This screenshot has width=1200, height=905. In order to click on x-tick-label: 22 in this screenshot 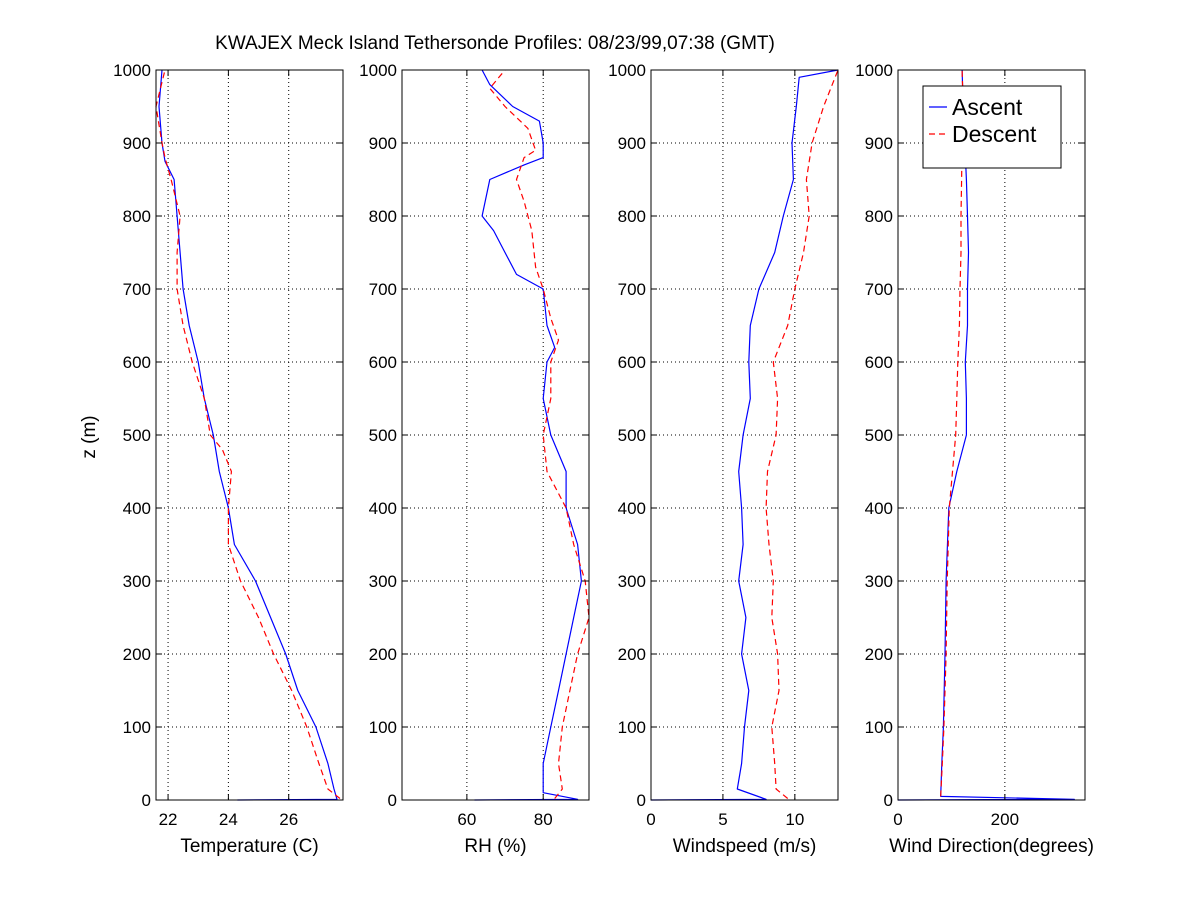, I will do `click(168, 819)`.